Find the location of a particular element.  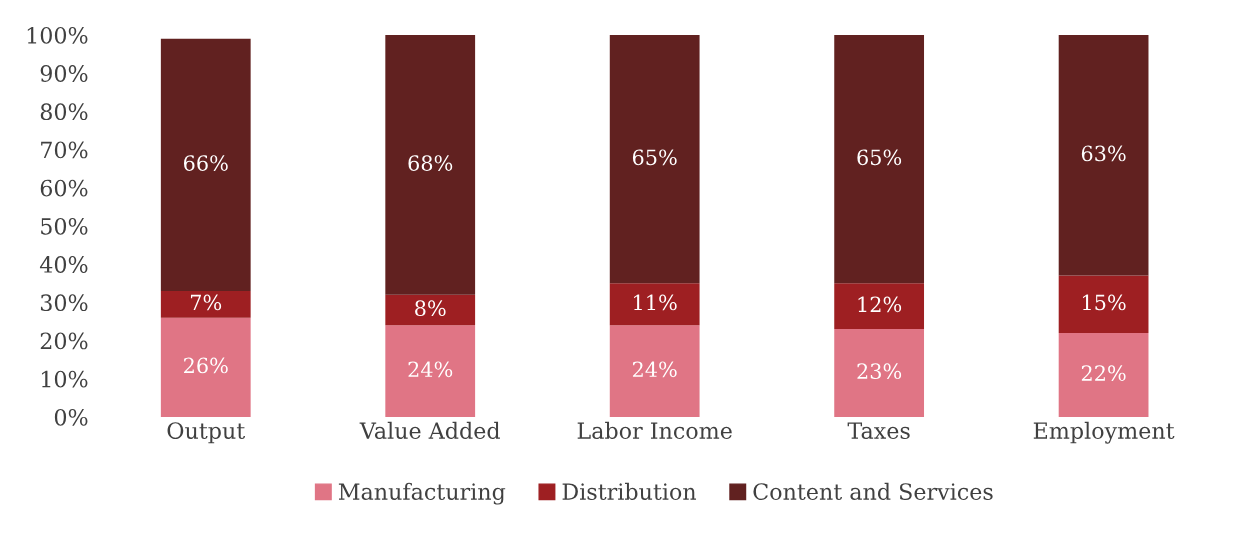

data-label: 63% is located at coordinates (1103, 153).